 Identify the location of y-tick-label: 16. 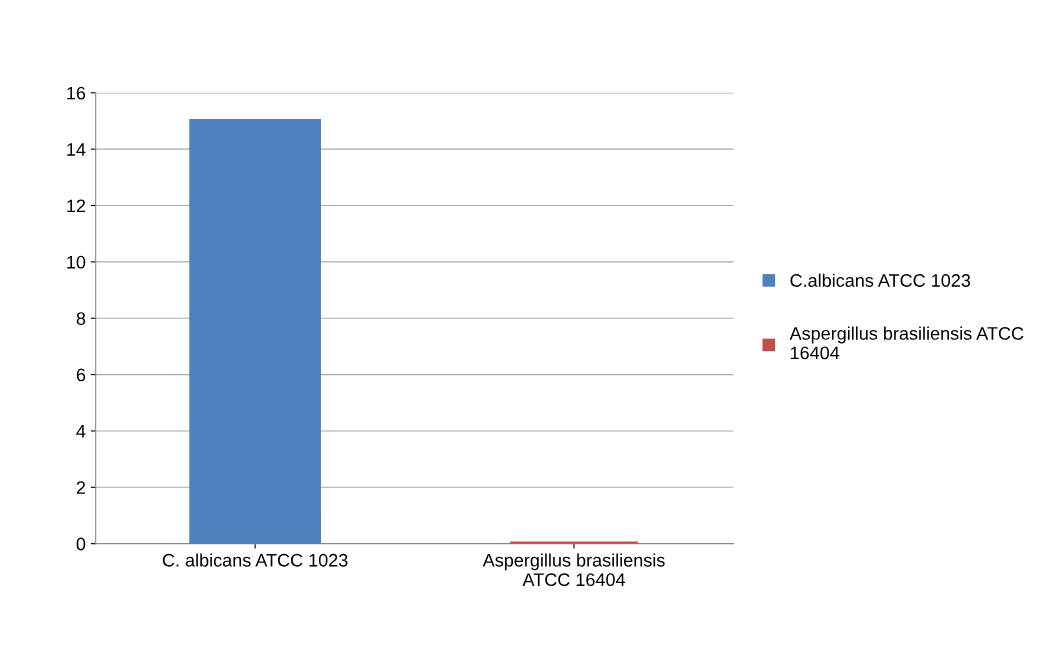
(76, 93).